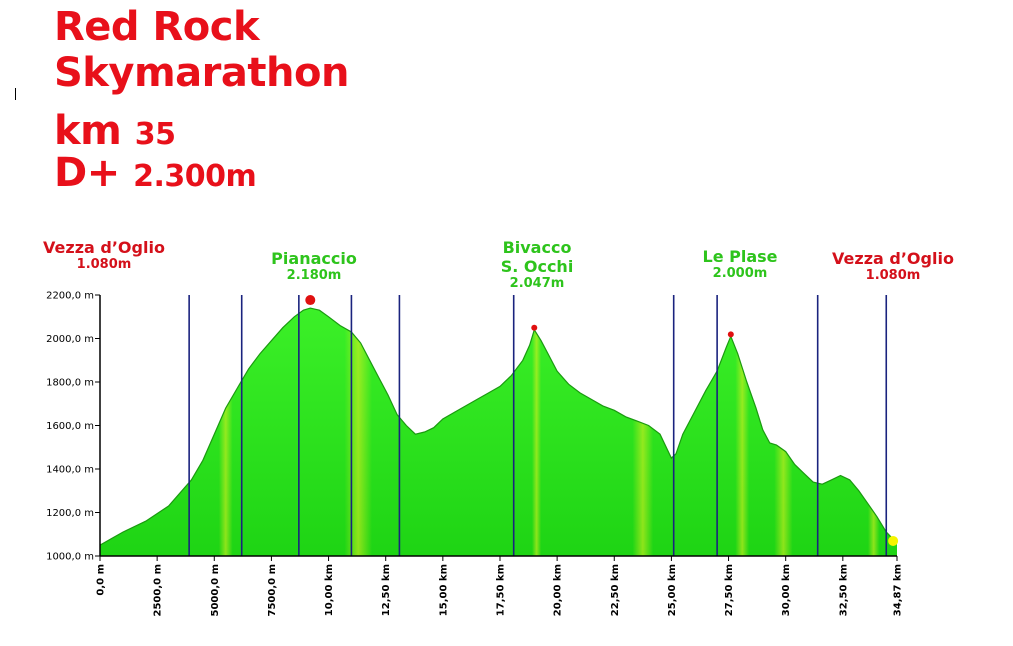 Image resolution: width=1013 pixels, height=646 pixels. Describe the element at coordinates (70, 296) in the screenshot. I see `y-tick-label: 2200,0 m` at that location.